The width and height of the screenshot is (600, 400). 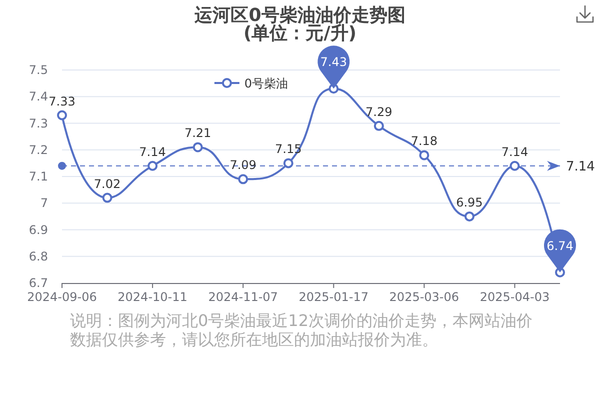 I want to click on y-tick-label: 6.8, so click(x=38, y=256).